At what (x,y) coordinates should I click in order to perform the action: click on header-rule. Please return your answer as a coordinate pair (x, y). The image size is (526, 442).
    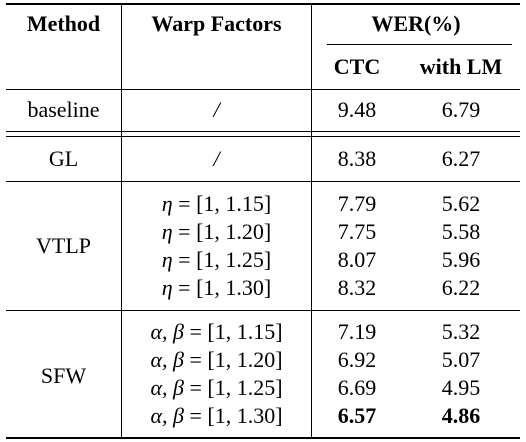
    Looking at the image, I should click on (263, 89).